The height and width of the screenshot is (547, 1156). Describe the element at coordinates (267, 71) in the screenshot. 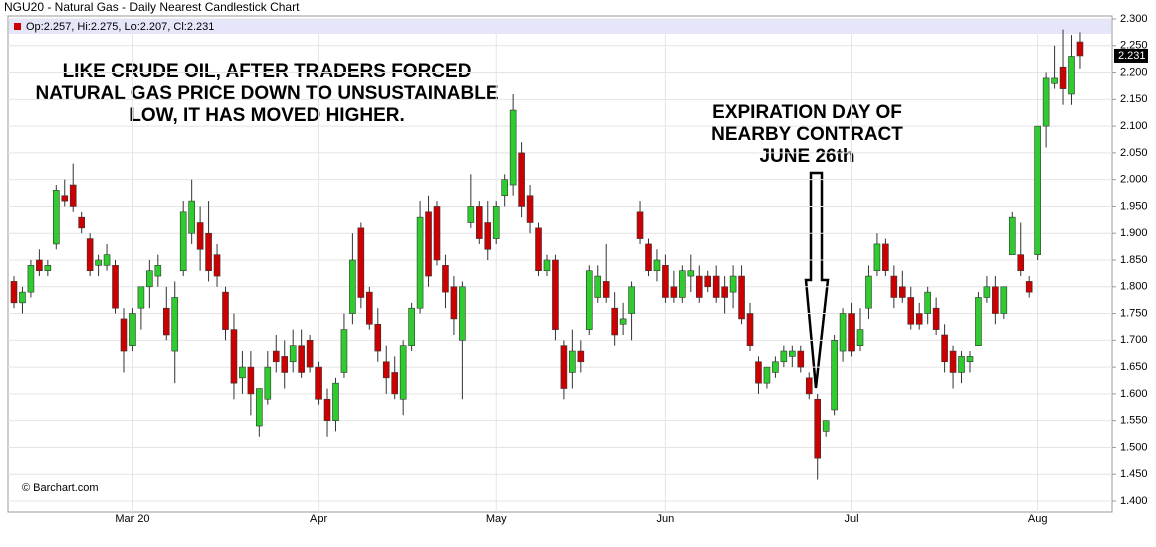

I see `annotation-line: LIKE CRUDE OIL, AFTER TRADERS FORCED` at that location.